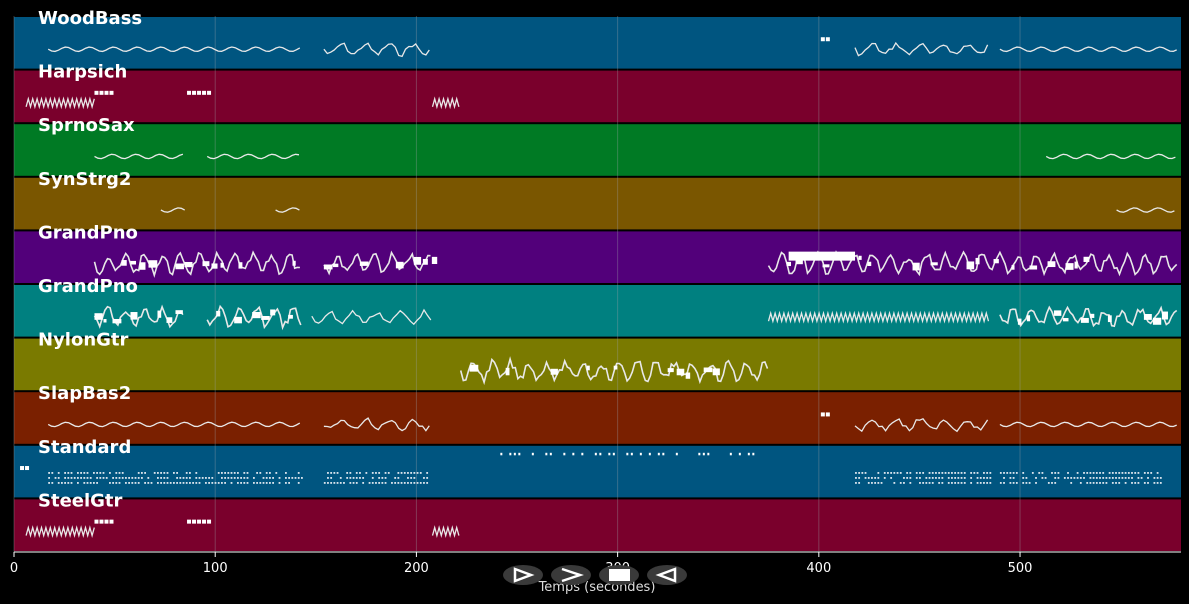 This screenshot has width=1189, height=604. What do you see at coordinates (571, 575) in the screenshot?
I see `forward-button` at bounding box center [571, 575].